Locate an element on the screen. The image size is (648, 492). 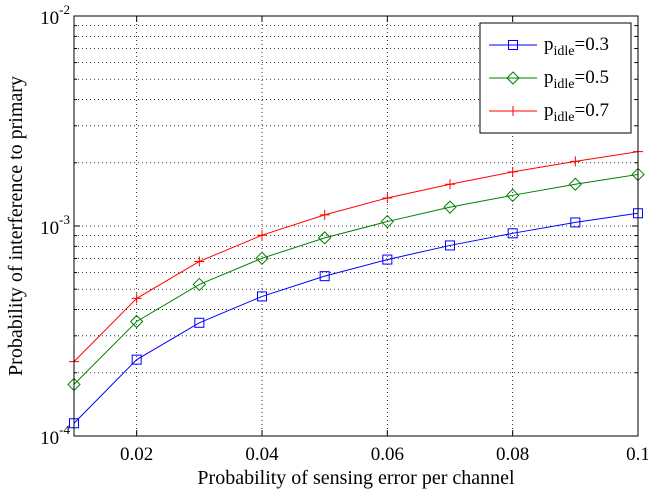
x-tick-label: 0.04 is located at coordinates (262, 454).